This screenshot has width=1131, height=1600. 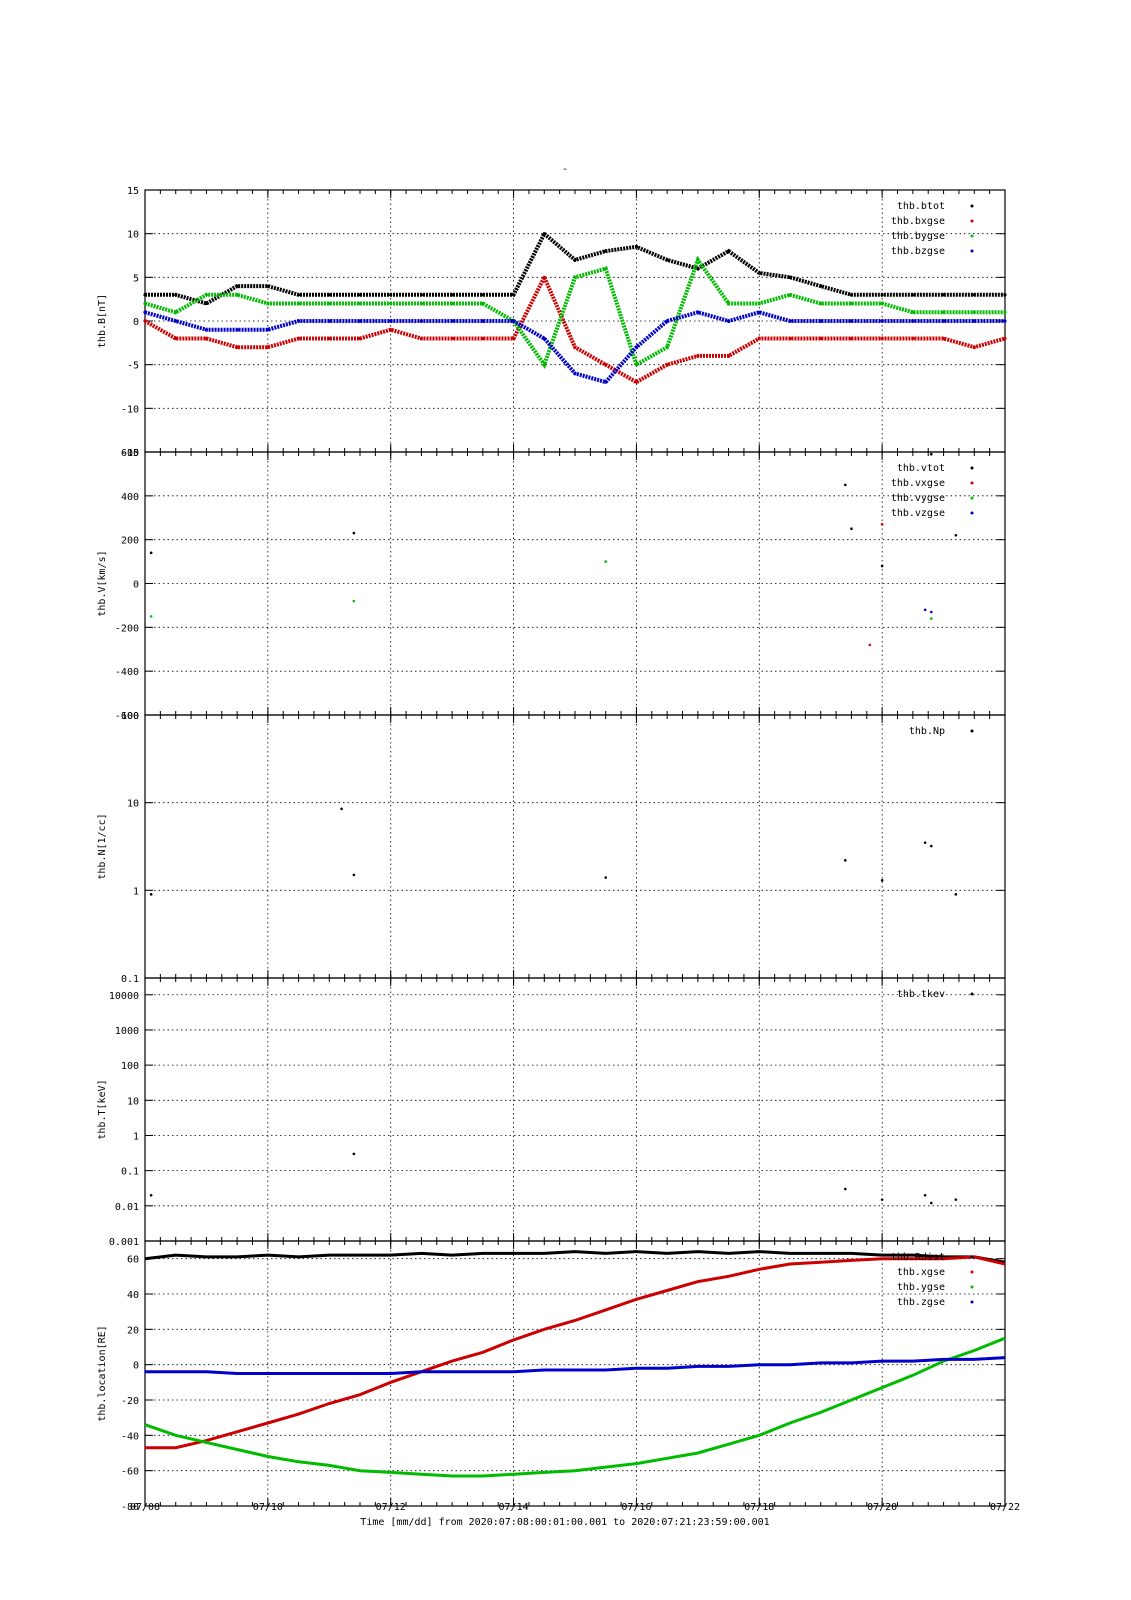 I want to click on y-tick-label: -200, so click(x=127, y=628).